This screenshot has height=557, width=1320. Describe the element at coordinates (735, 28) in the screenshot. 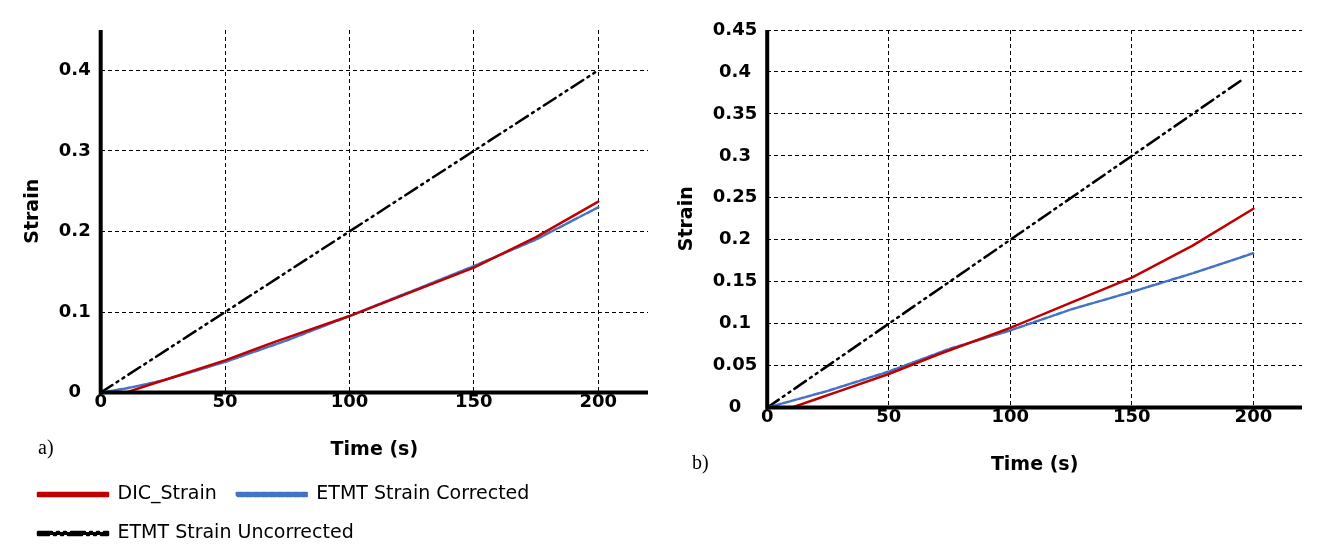

I see `y-tick-label: 0.45` at that location.